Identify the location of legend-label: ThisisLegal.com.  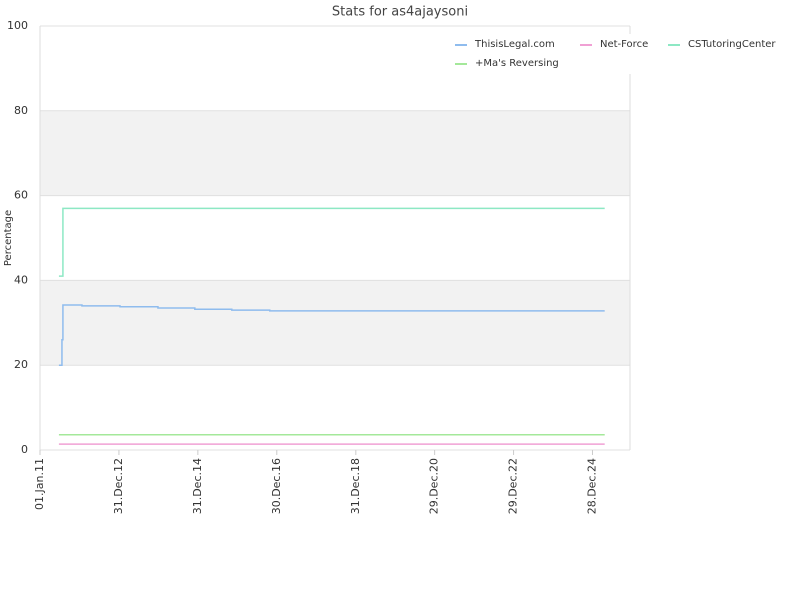
(514, 44).